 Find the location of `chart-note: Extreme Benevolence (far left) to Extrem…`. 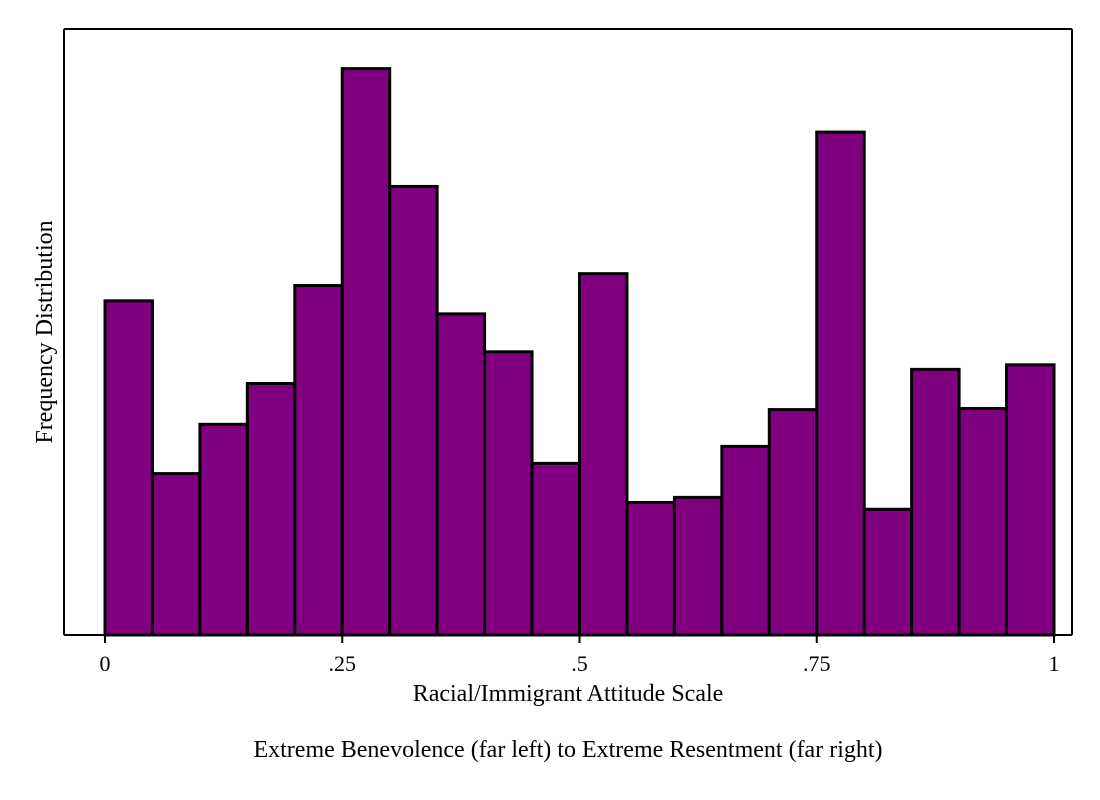

chart-note: Extreme Benevolence (far left) to Extrem… is located at coordinates (567, 750).